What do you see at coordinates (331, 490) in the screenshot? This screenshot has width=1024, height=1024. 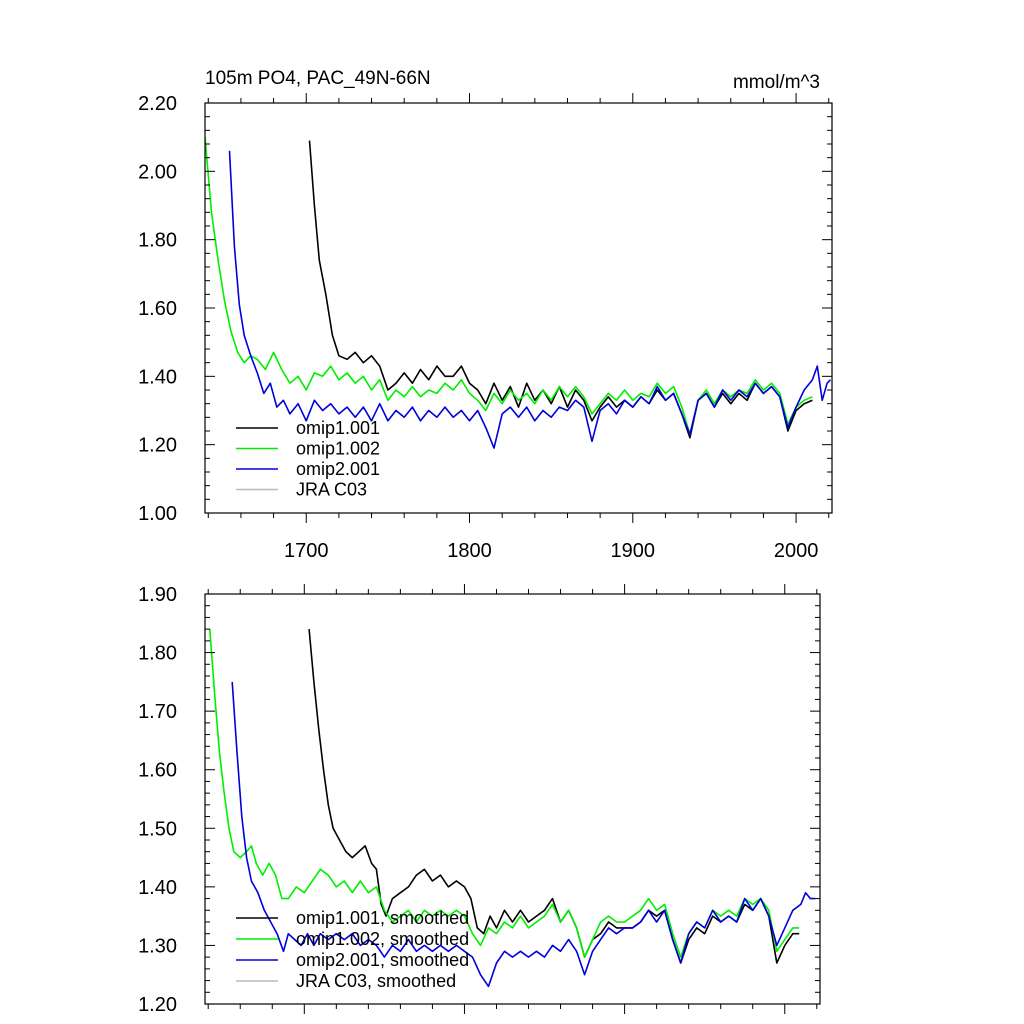 I see `legend-label: JRA C03` at bounding box center [331, 490].